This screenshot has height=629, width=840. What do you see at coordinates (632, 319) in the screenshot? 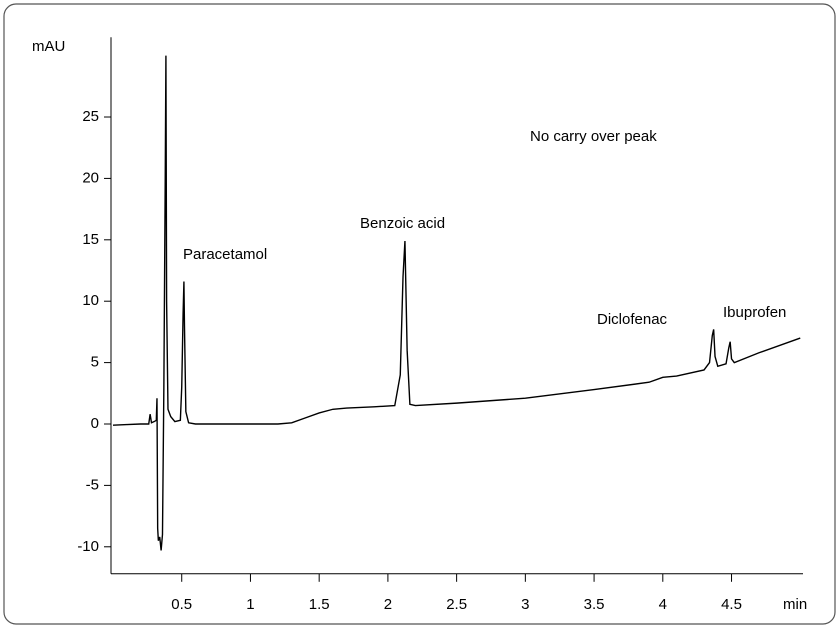
I see `peak-annotation: Diclofenac` at bounding box center [632, 319].